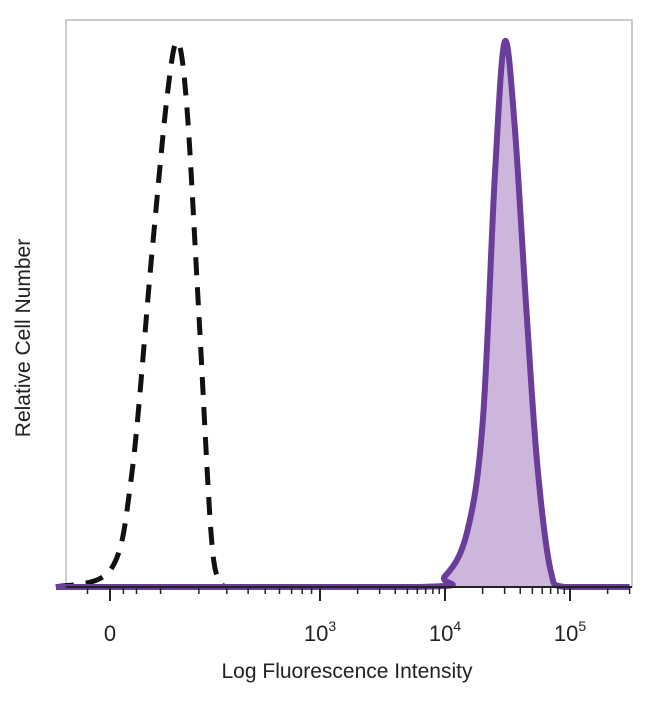 This screenshot has width=650, height=704. What do you see at coordinates (23, 338) in the screenshot?
I see `y-axis-title: Relative Cell Number` at bounding box center [23, 338].